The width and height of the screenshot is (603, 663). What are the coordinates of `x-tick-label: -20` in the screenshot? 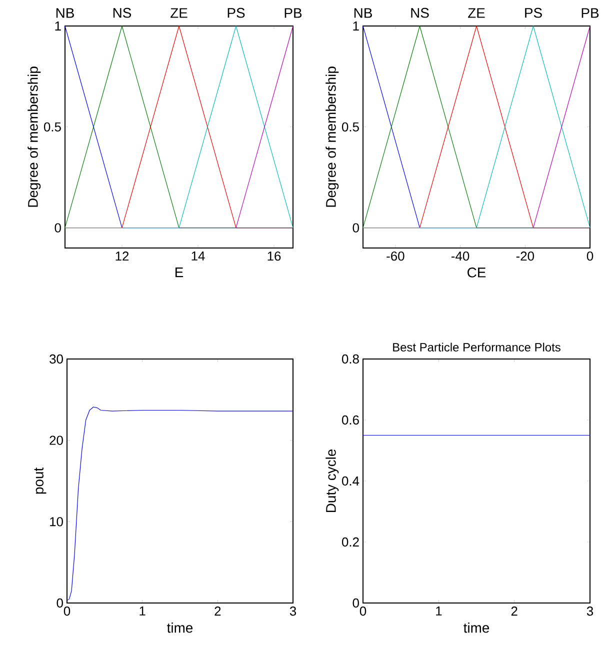 It's located at (525, 256).